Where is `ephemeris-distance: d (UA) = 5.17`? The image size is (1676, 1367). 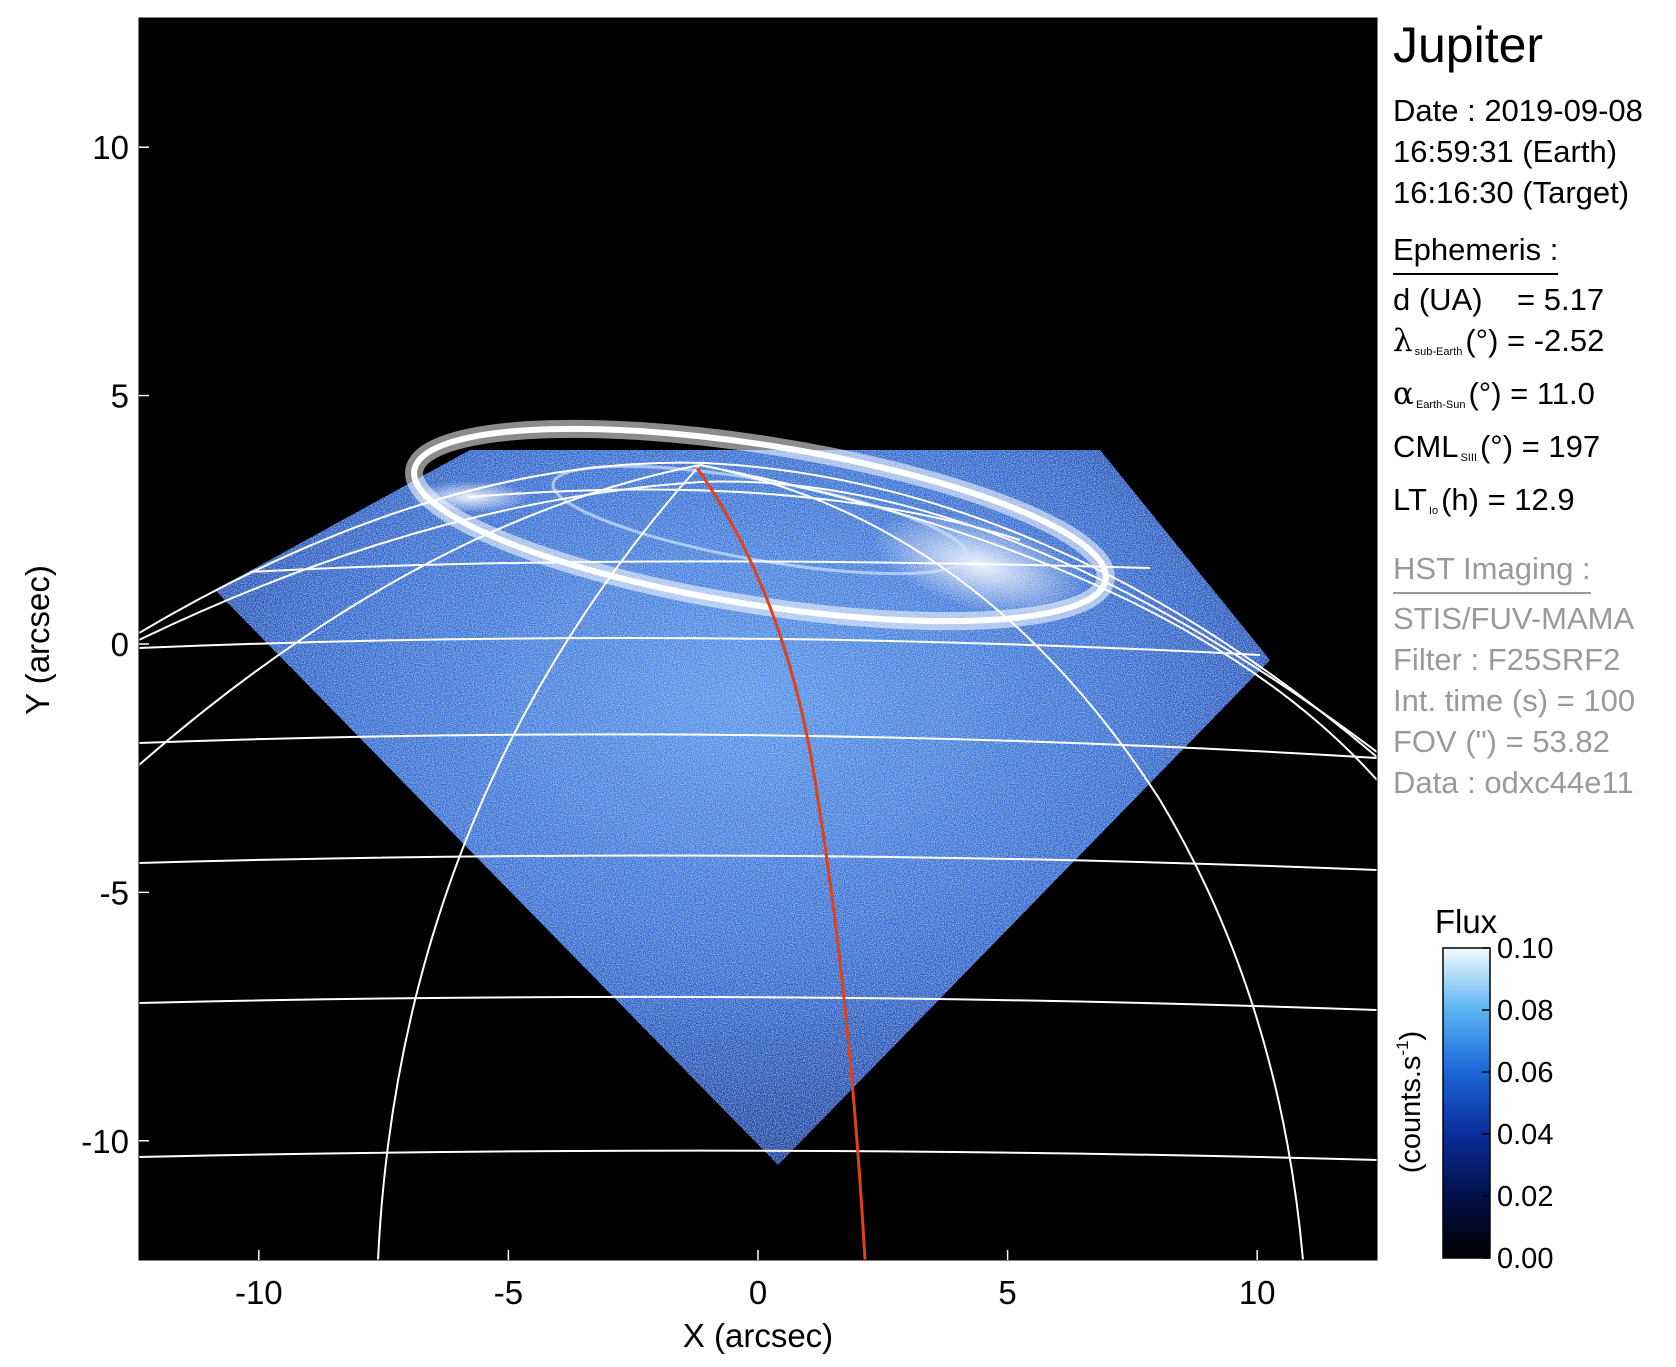
ephemeris-distance: d (UA) = 5.17 is located at coordinates (1533, 299).